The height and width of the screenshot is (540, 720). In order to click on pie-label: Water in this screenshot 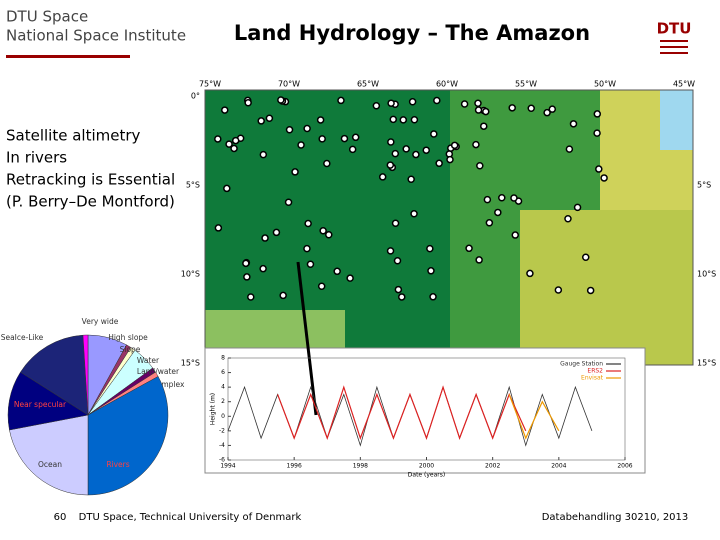, I will do `click(148, 360)`.